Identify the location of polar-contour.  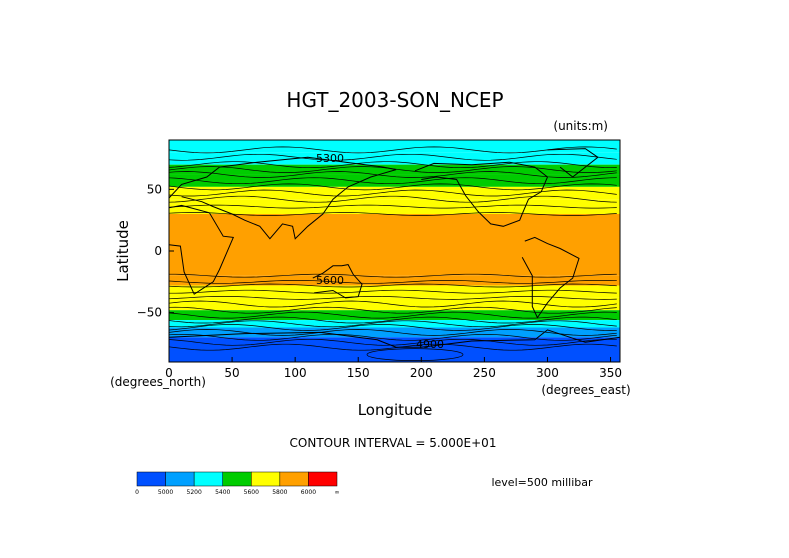
(415, 354).